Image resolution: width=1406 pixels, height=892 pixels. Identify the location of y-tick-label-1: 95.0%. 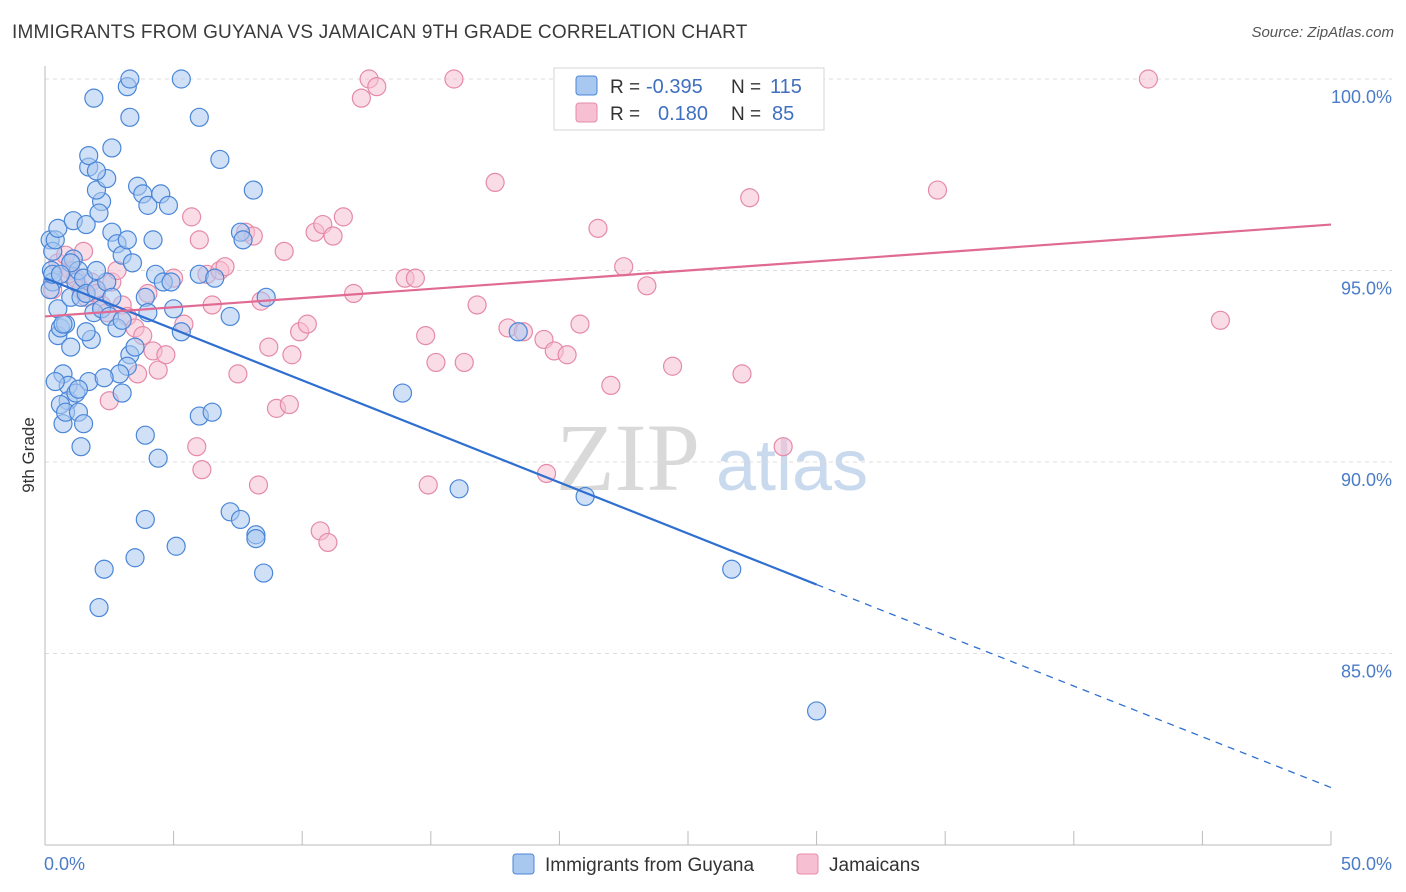
(1366, 289).